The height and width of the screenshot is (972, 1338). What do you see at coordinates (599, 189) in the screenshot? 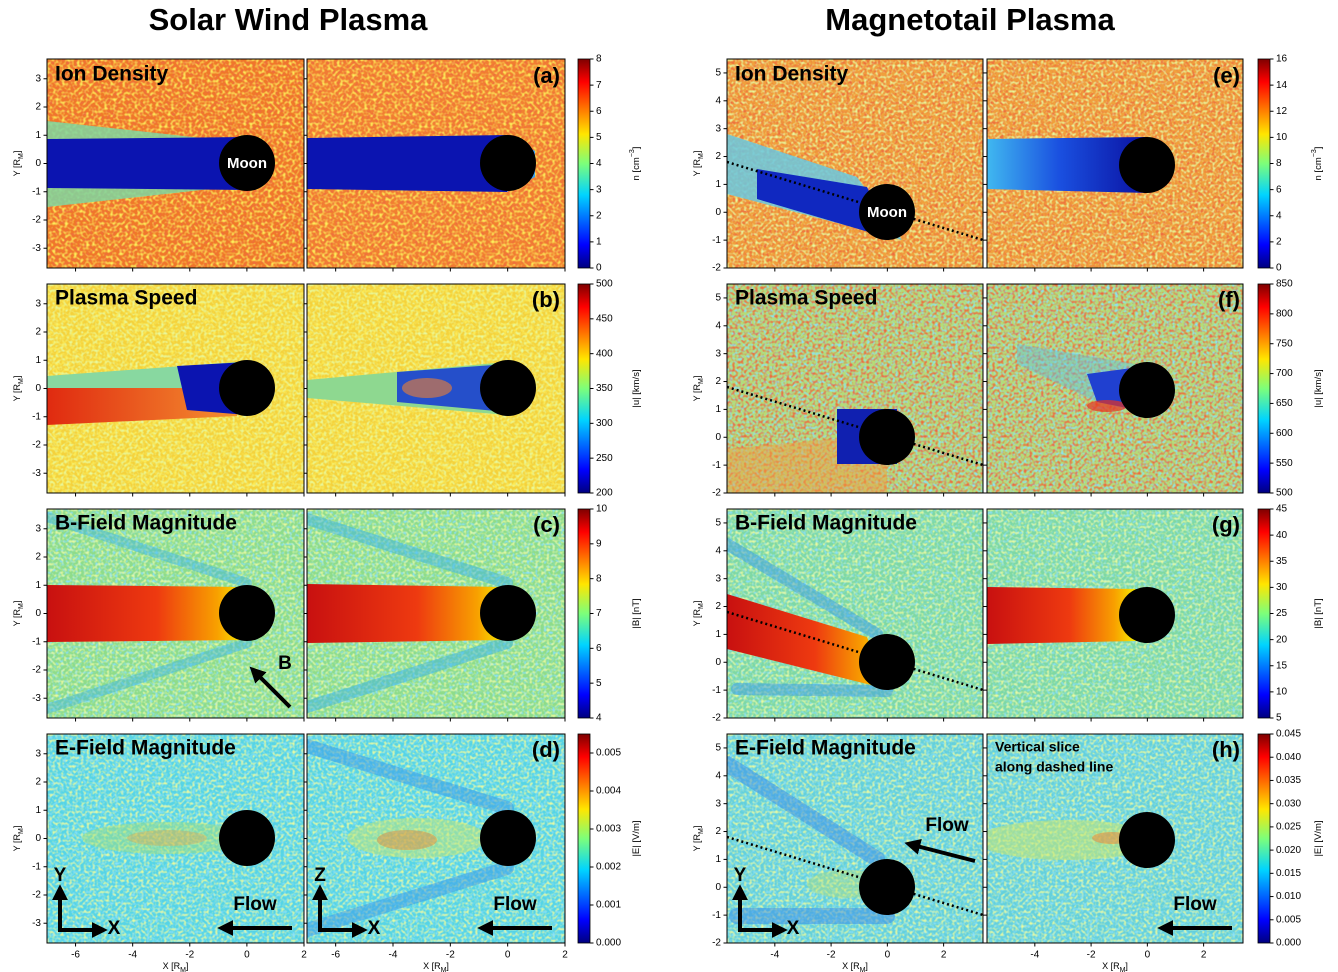
I see `colorbar-tick-label: 3` at bounding box center [599, 189].